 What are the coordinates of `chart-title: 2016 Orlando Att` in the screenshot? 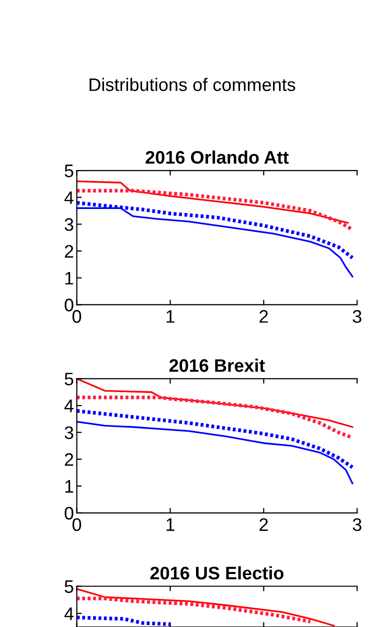 It's located at (217, 157).